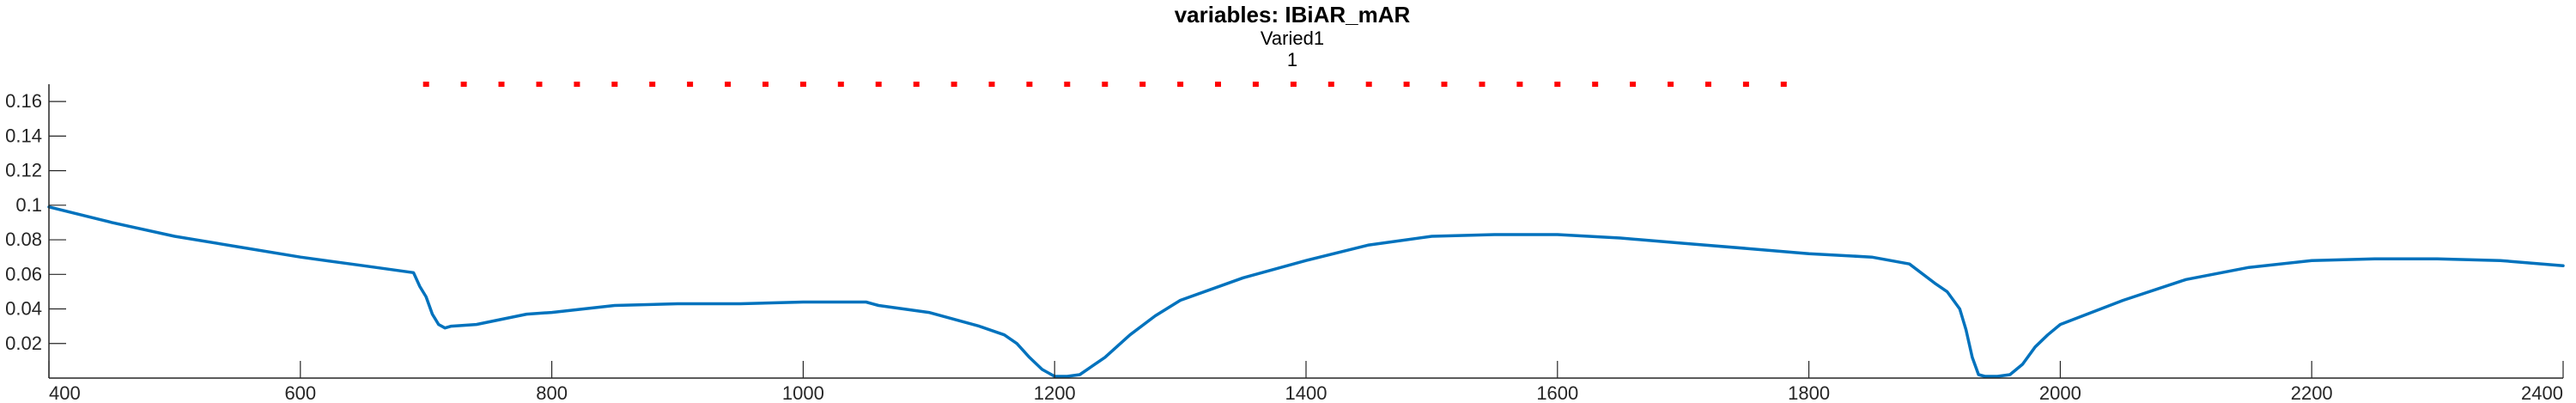 The image size is (2576, 403). I want to click on x-tick-label: 2200, so click(2312, 392).